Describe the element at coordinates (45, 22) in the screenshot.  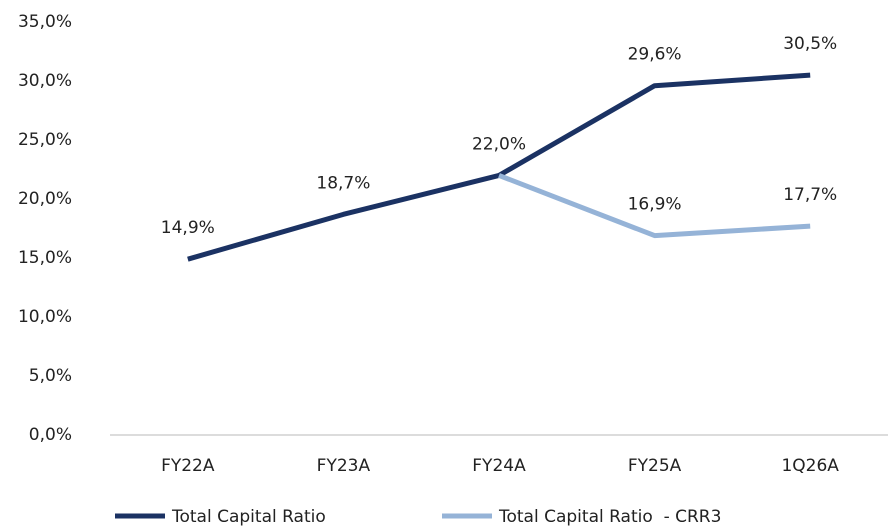
I see `y-tick-label: 35,0%` at that location.